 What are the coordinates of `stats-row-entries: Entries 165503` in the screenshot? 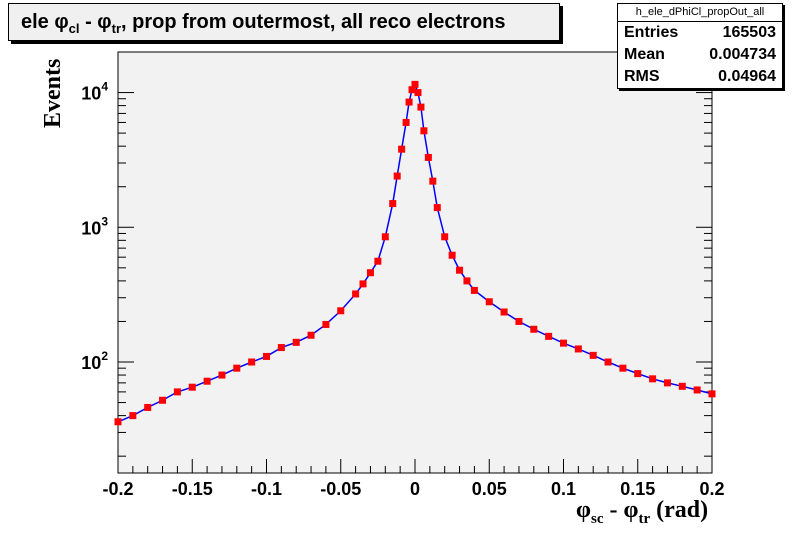 It's located at (700, 33).